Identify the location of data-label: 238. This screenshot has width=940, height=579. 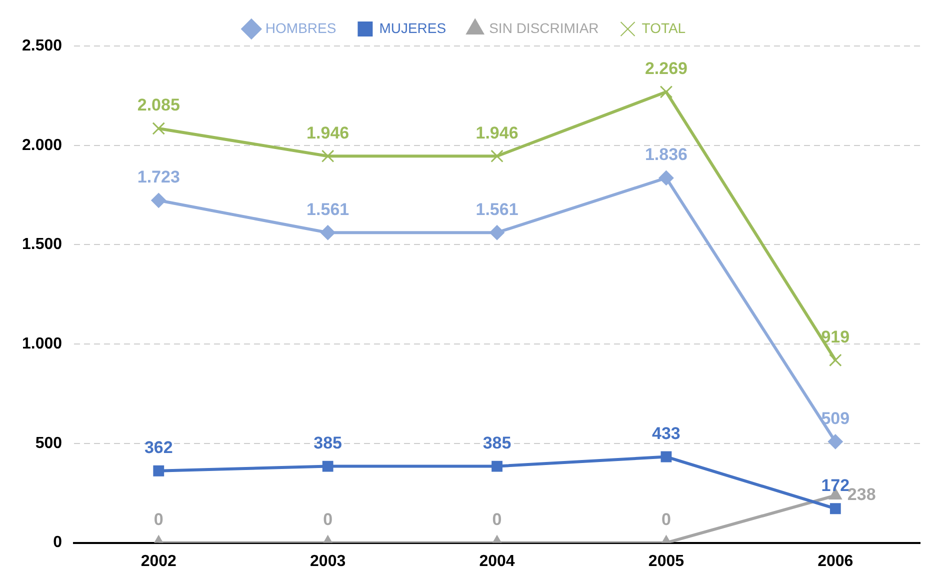
(861, 494).